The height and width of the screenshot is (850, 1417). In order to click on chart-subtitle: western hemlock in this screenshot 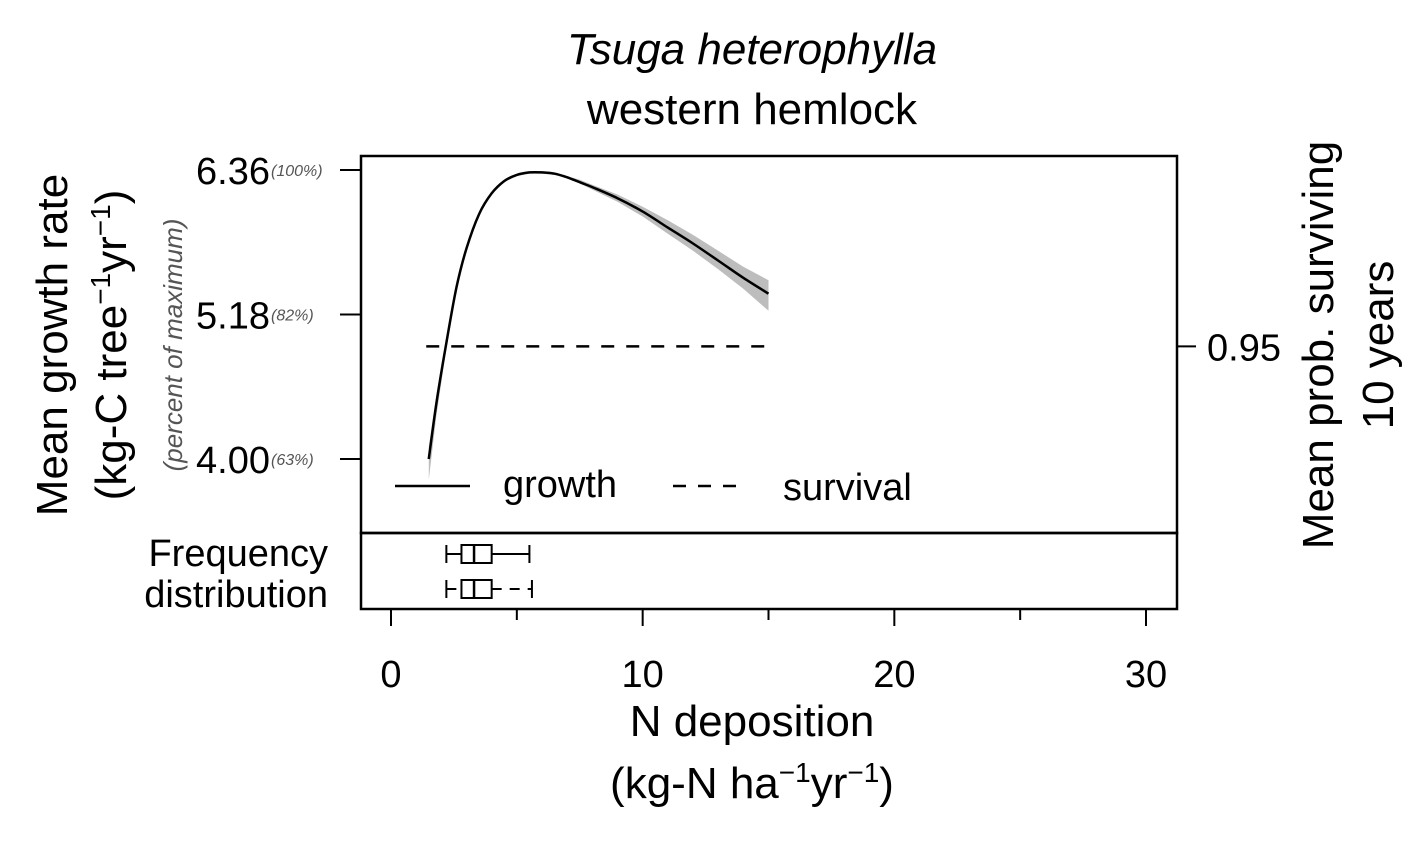, I will do `click(752, 109)`.